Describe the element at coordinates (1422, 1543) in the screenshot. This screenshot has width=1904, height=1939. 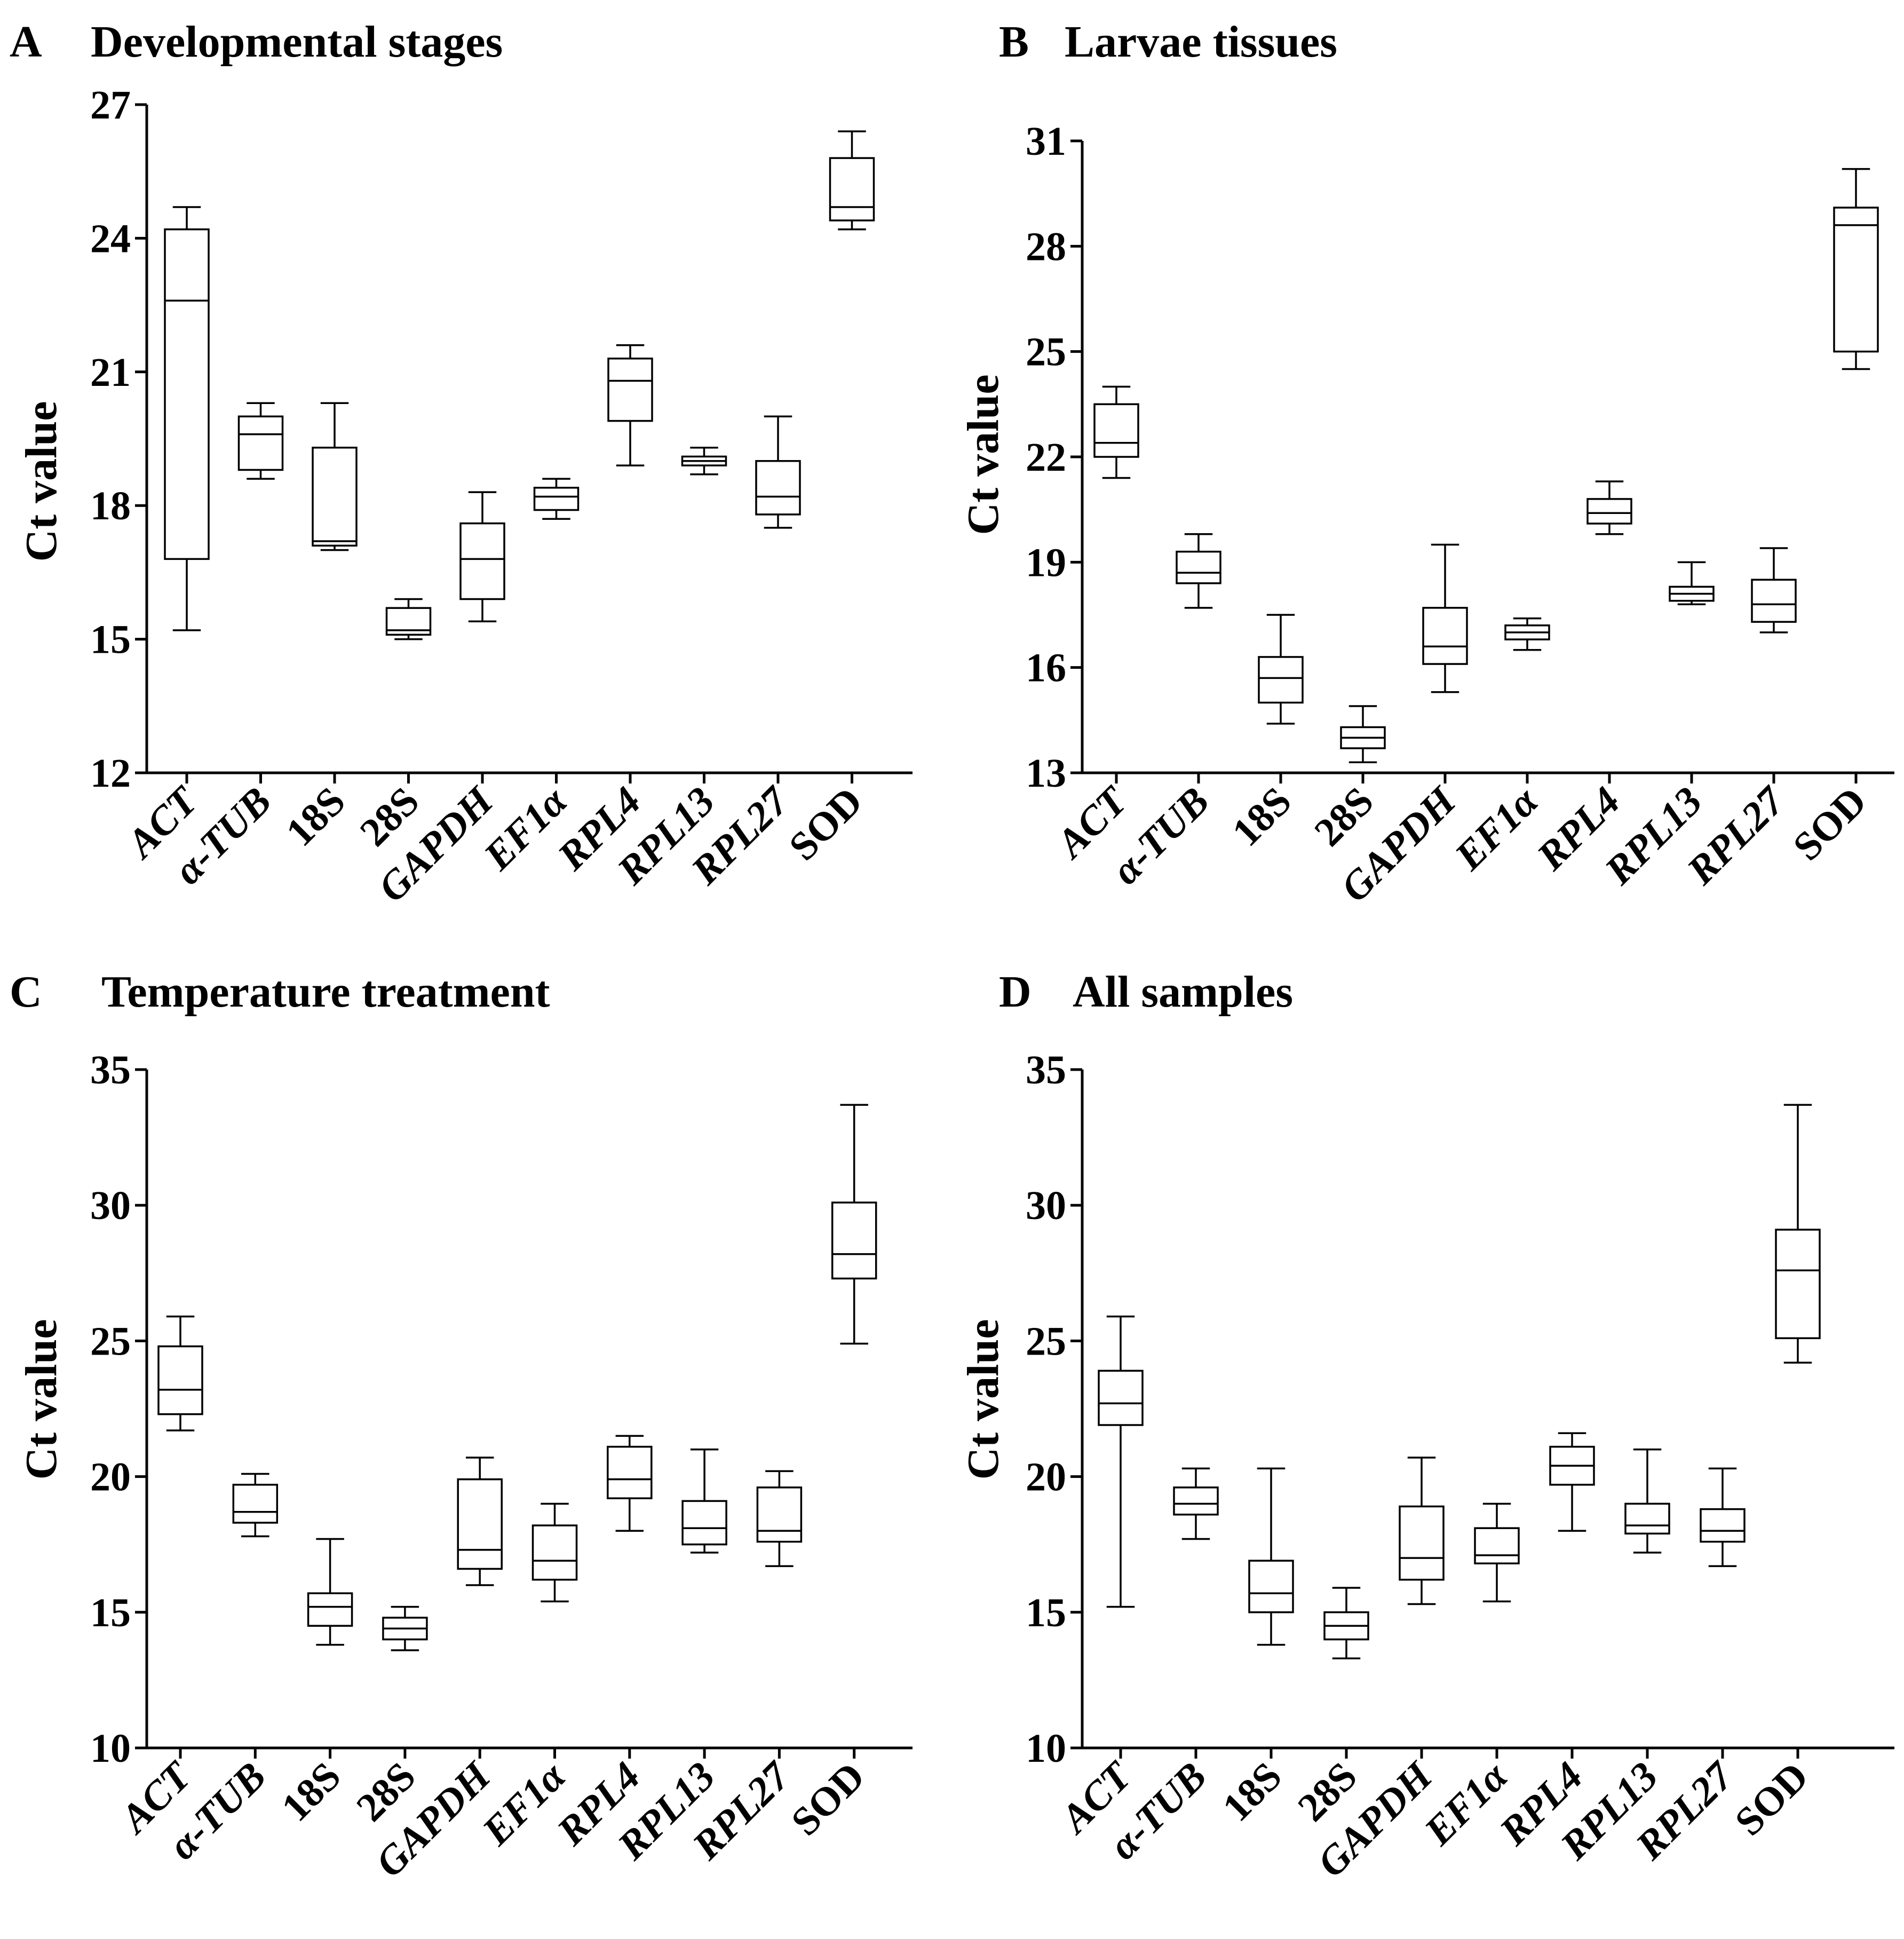
I see `panel-d-iqr-box-gapdh` at that location.